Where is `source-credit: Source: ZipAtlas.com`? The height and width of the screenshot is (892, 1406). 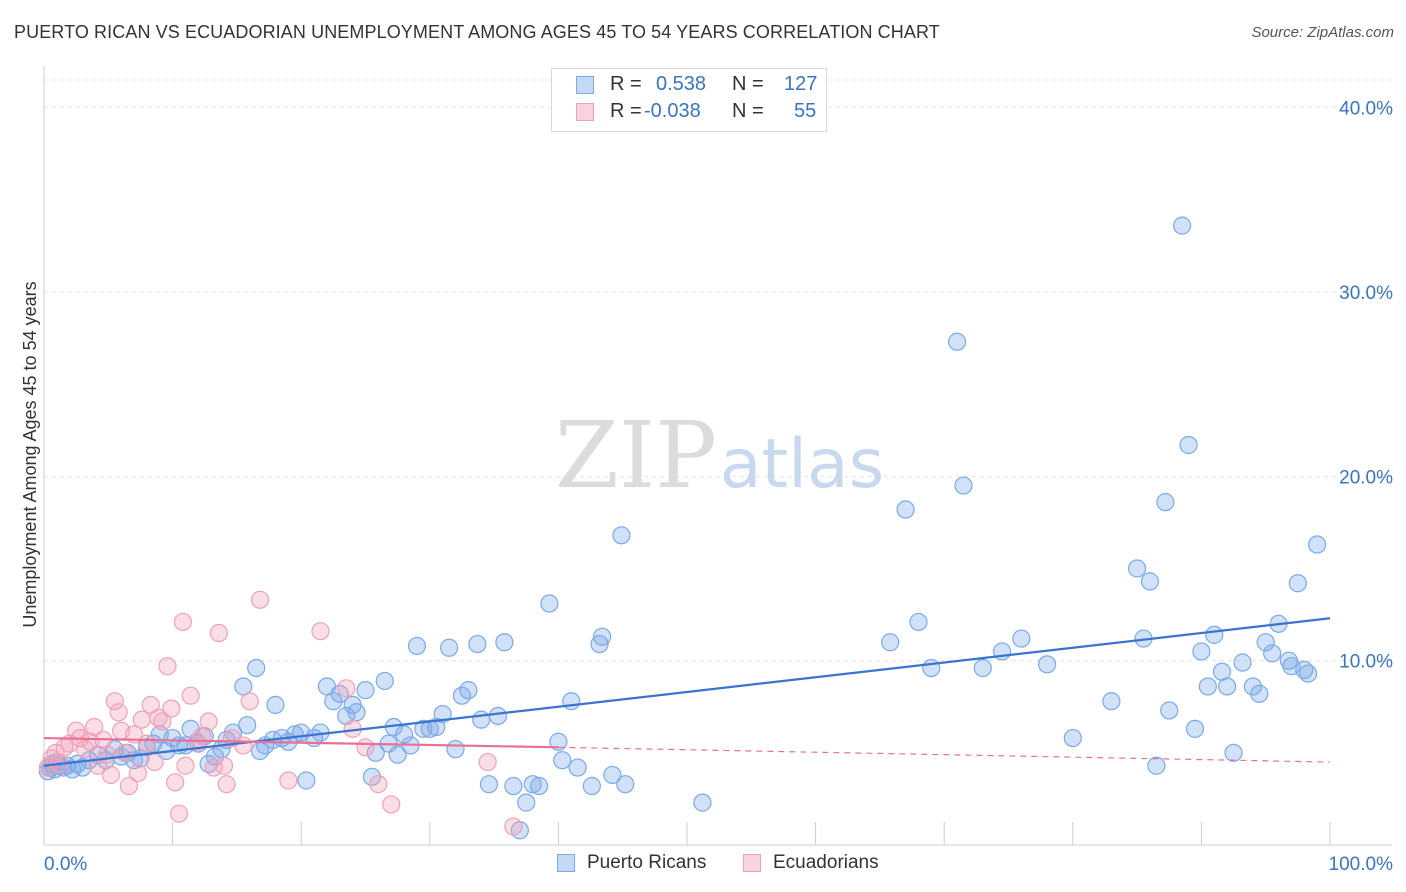
source-credit: Source: ZipAtlas.com is located at coordinates (1322, 32).